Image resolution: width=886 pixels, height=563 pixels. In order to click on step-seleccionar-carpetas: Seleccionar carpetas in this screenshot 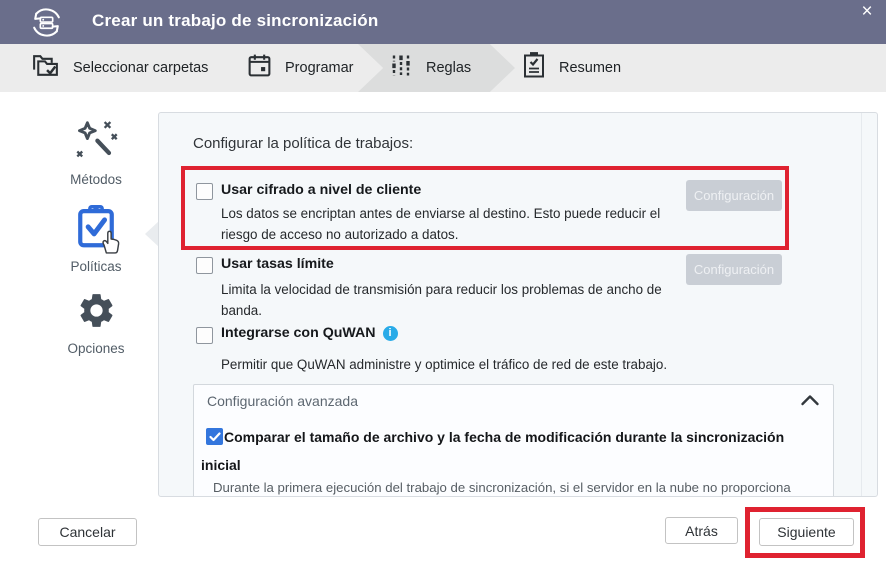, I will do `click(119, 68)`.